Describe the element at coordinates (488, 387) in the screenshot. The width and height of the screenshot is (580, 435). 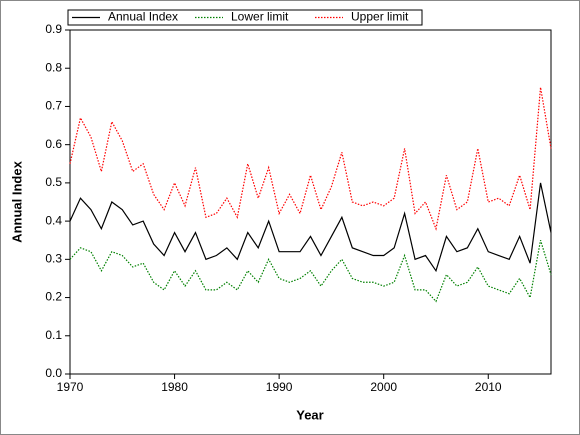
I see `x-tick-label: 2010` at that location.